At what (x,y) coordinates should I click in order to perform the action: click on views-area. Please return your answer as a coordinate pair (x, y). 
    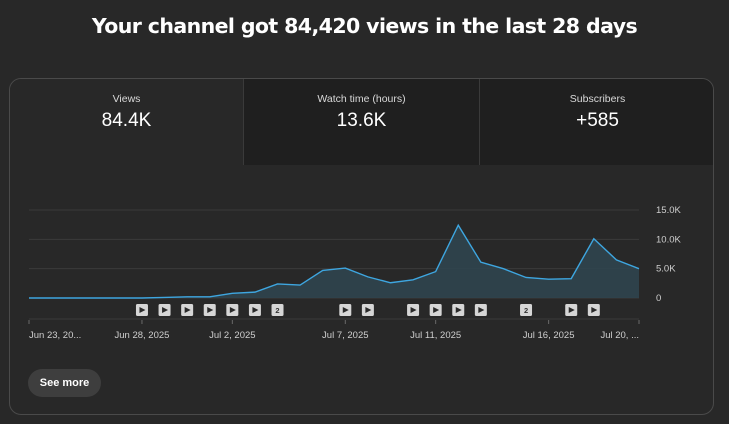
    Looking at the image, I should click on (334, 261).